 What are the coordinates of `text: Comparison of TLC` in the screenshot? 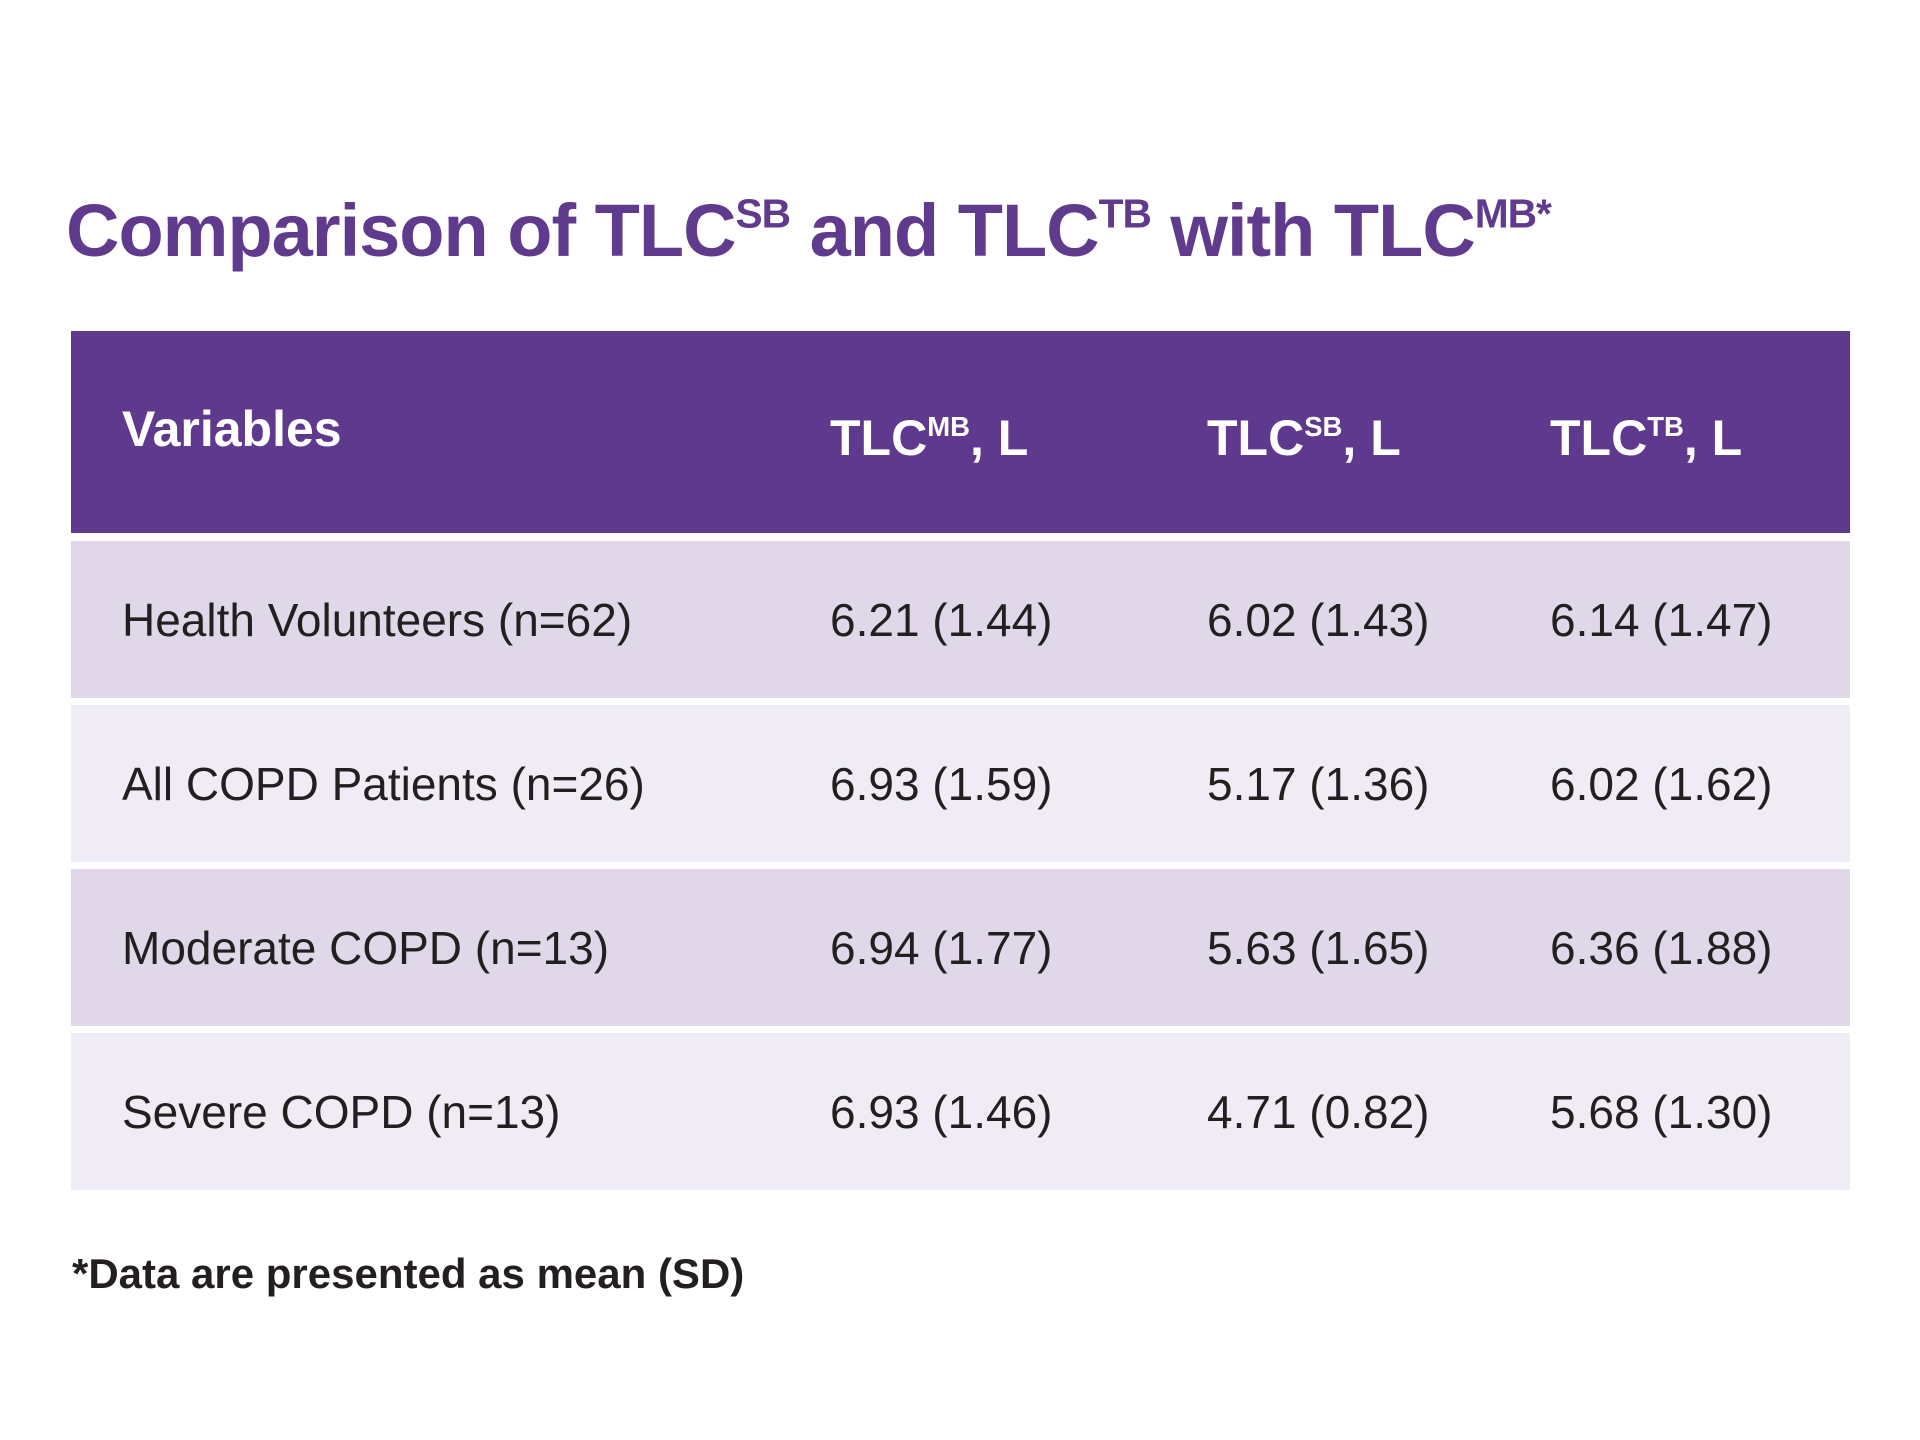 It's located at (401, 230).